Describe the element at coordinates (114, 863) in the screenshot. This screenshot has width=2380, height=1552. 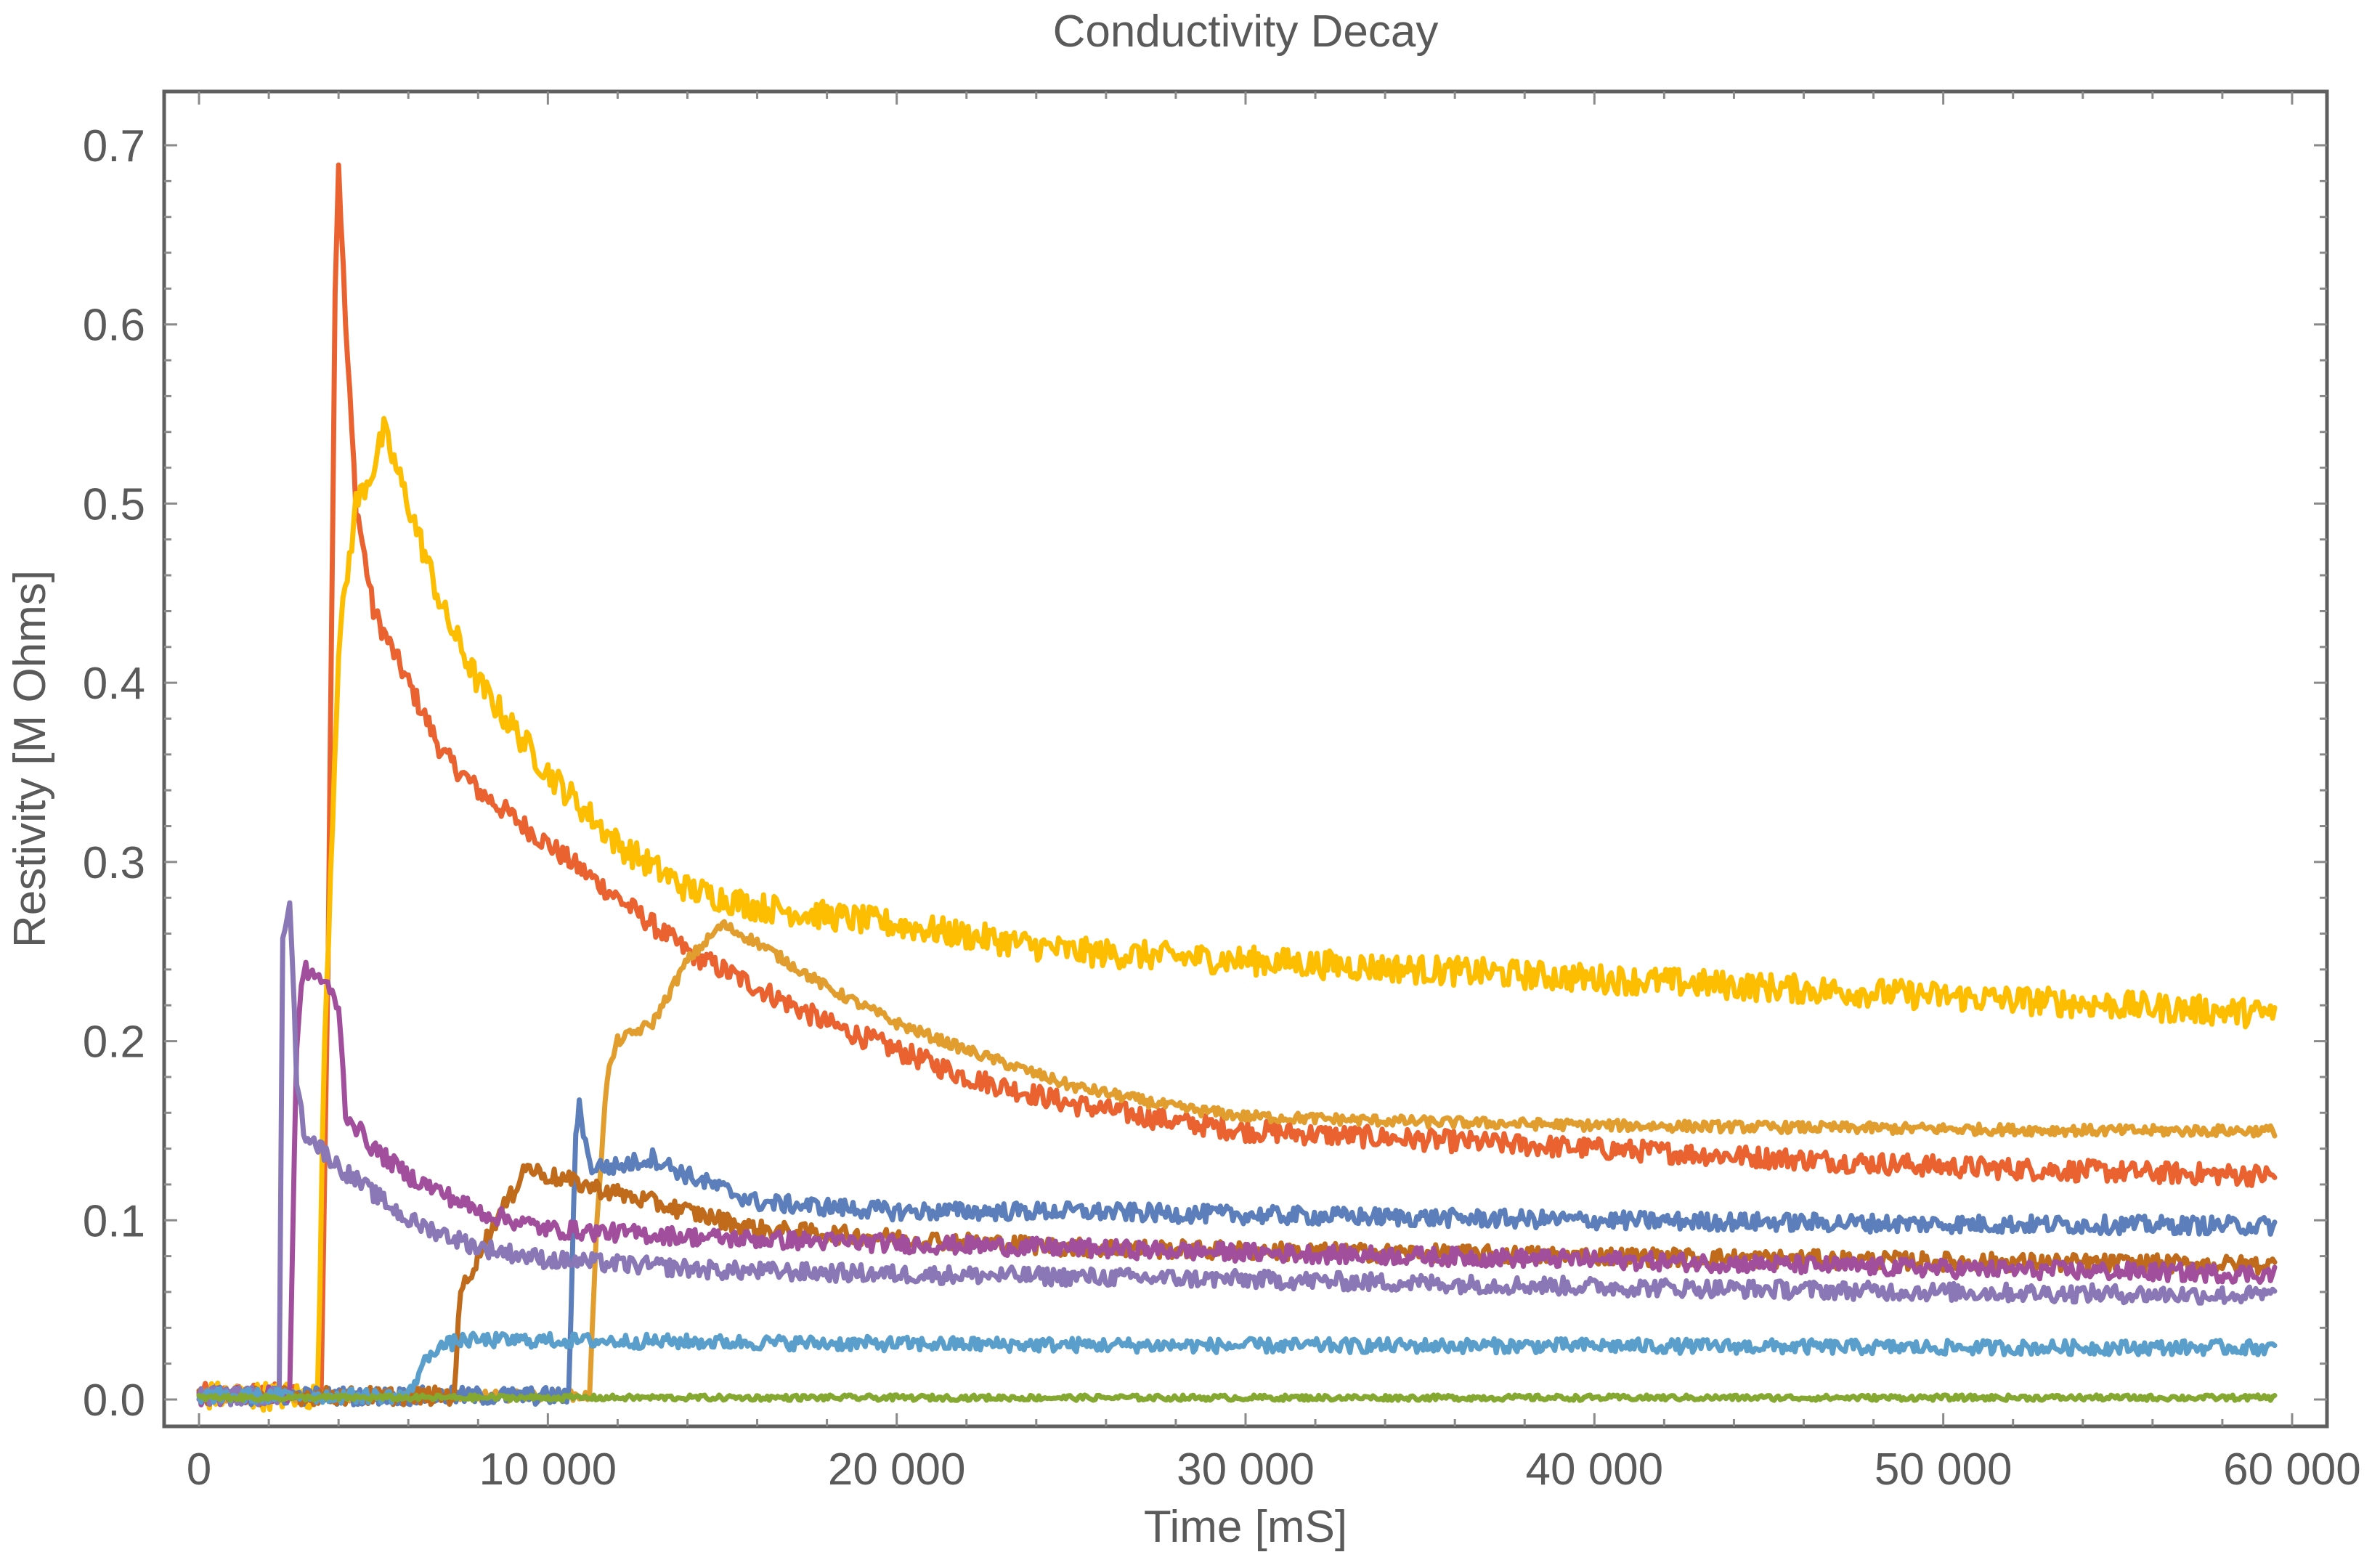
I see `y-tick-label: 0.3` at that location.